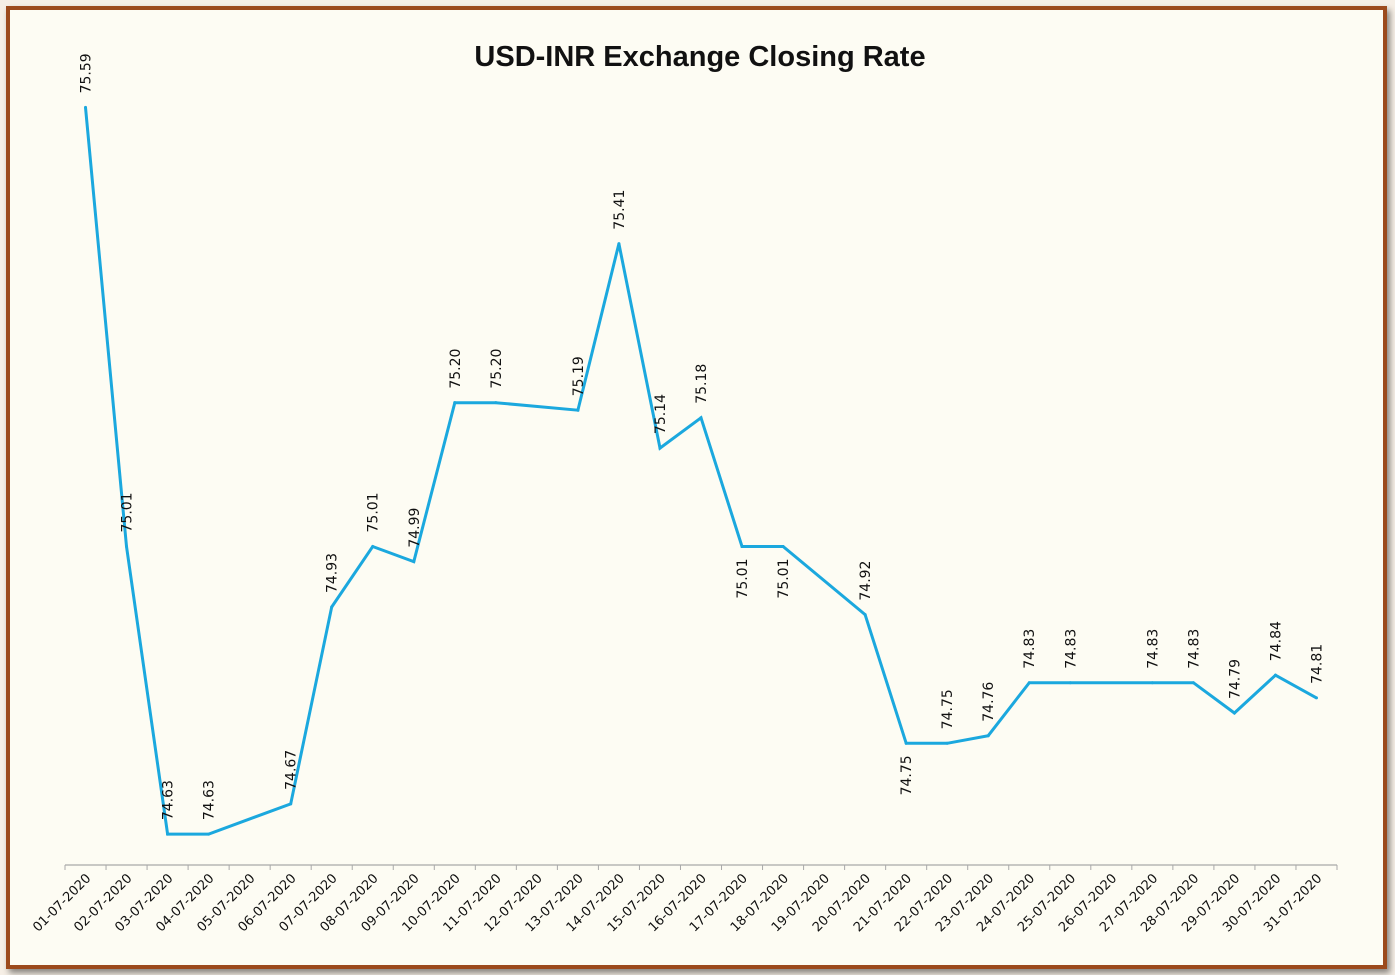  What do you see at coordinates (661, 414) in the screenshot?
I see `data-label: 75.14` at bounding box center [661, 414].